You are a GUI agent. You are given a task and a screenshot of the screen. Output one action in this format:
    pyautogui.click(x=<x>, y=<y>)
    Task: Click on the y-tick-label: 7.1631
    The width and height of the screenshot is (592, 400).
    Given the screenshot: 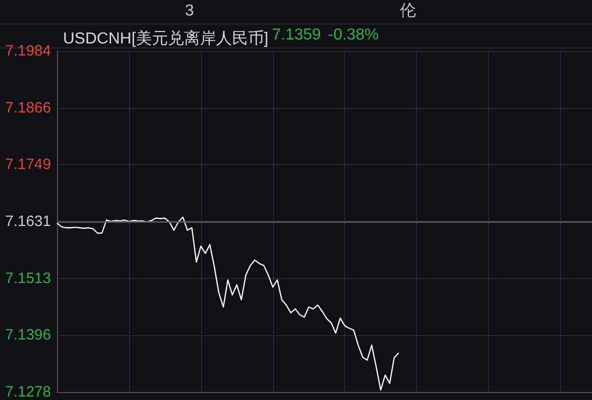 What is the action you would take?
    pyautogui.click(x=28, y=221)
    